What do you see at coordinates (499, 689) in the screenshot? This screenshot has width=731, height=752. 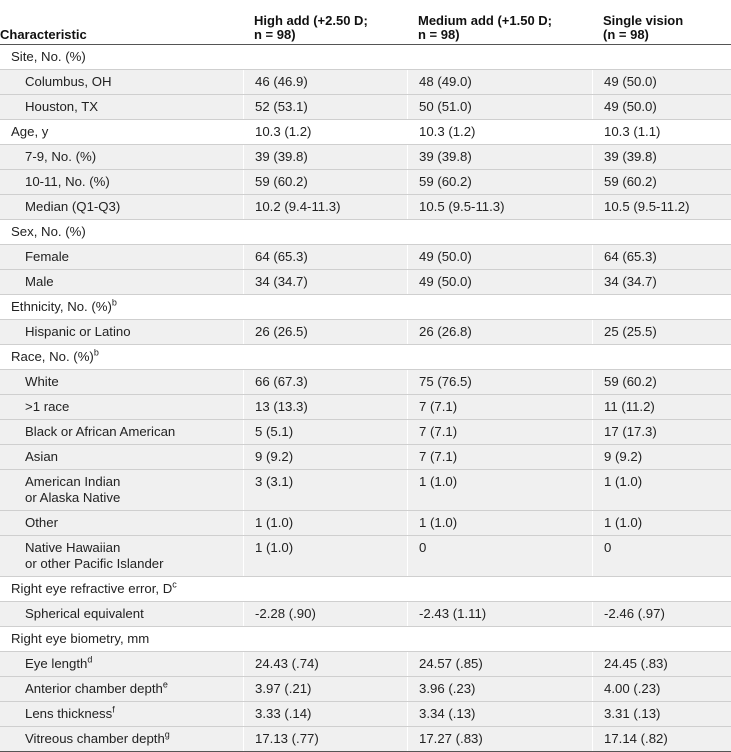 I see `row-value: 3.96 (.23)` at bounding box center [499, 689].